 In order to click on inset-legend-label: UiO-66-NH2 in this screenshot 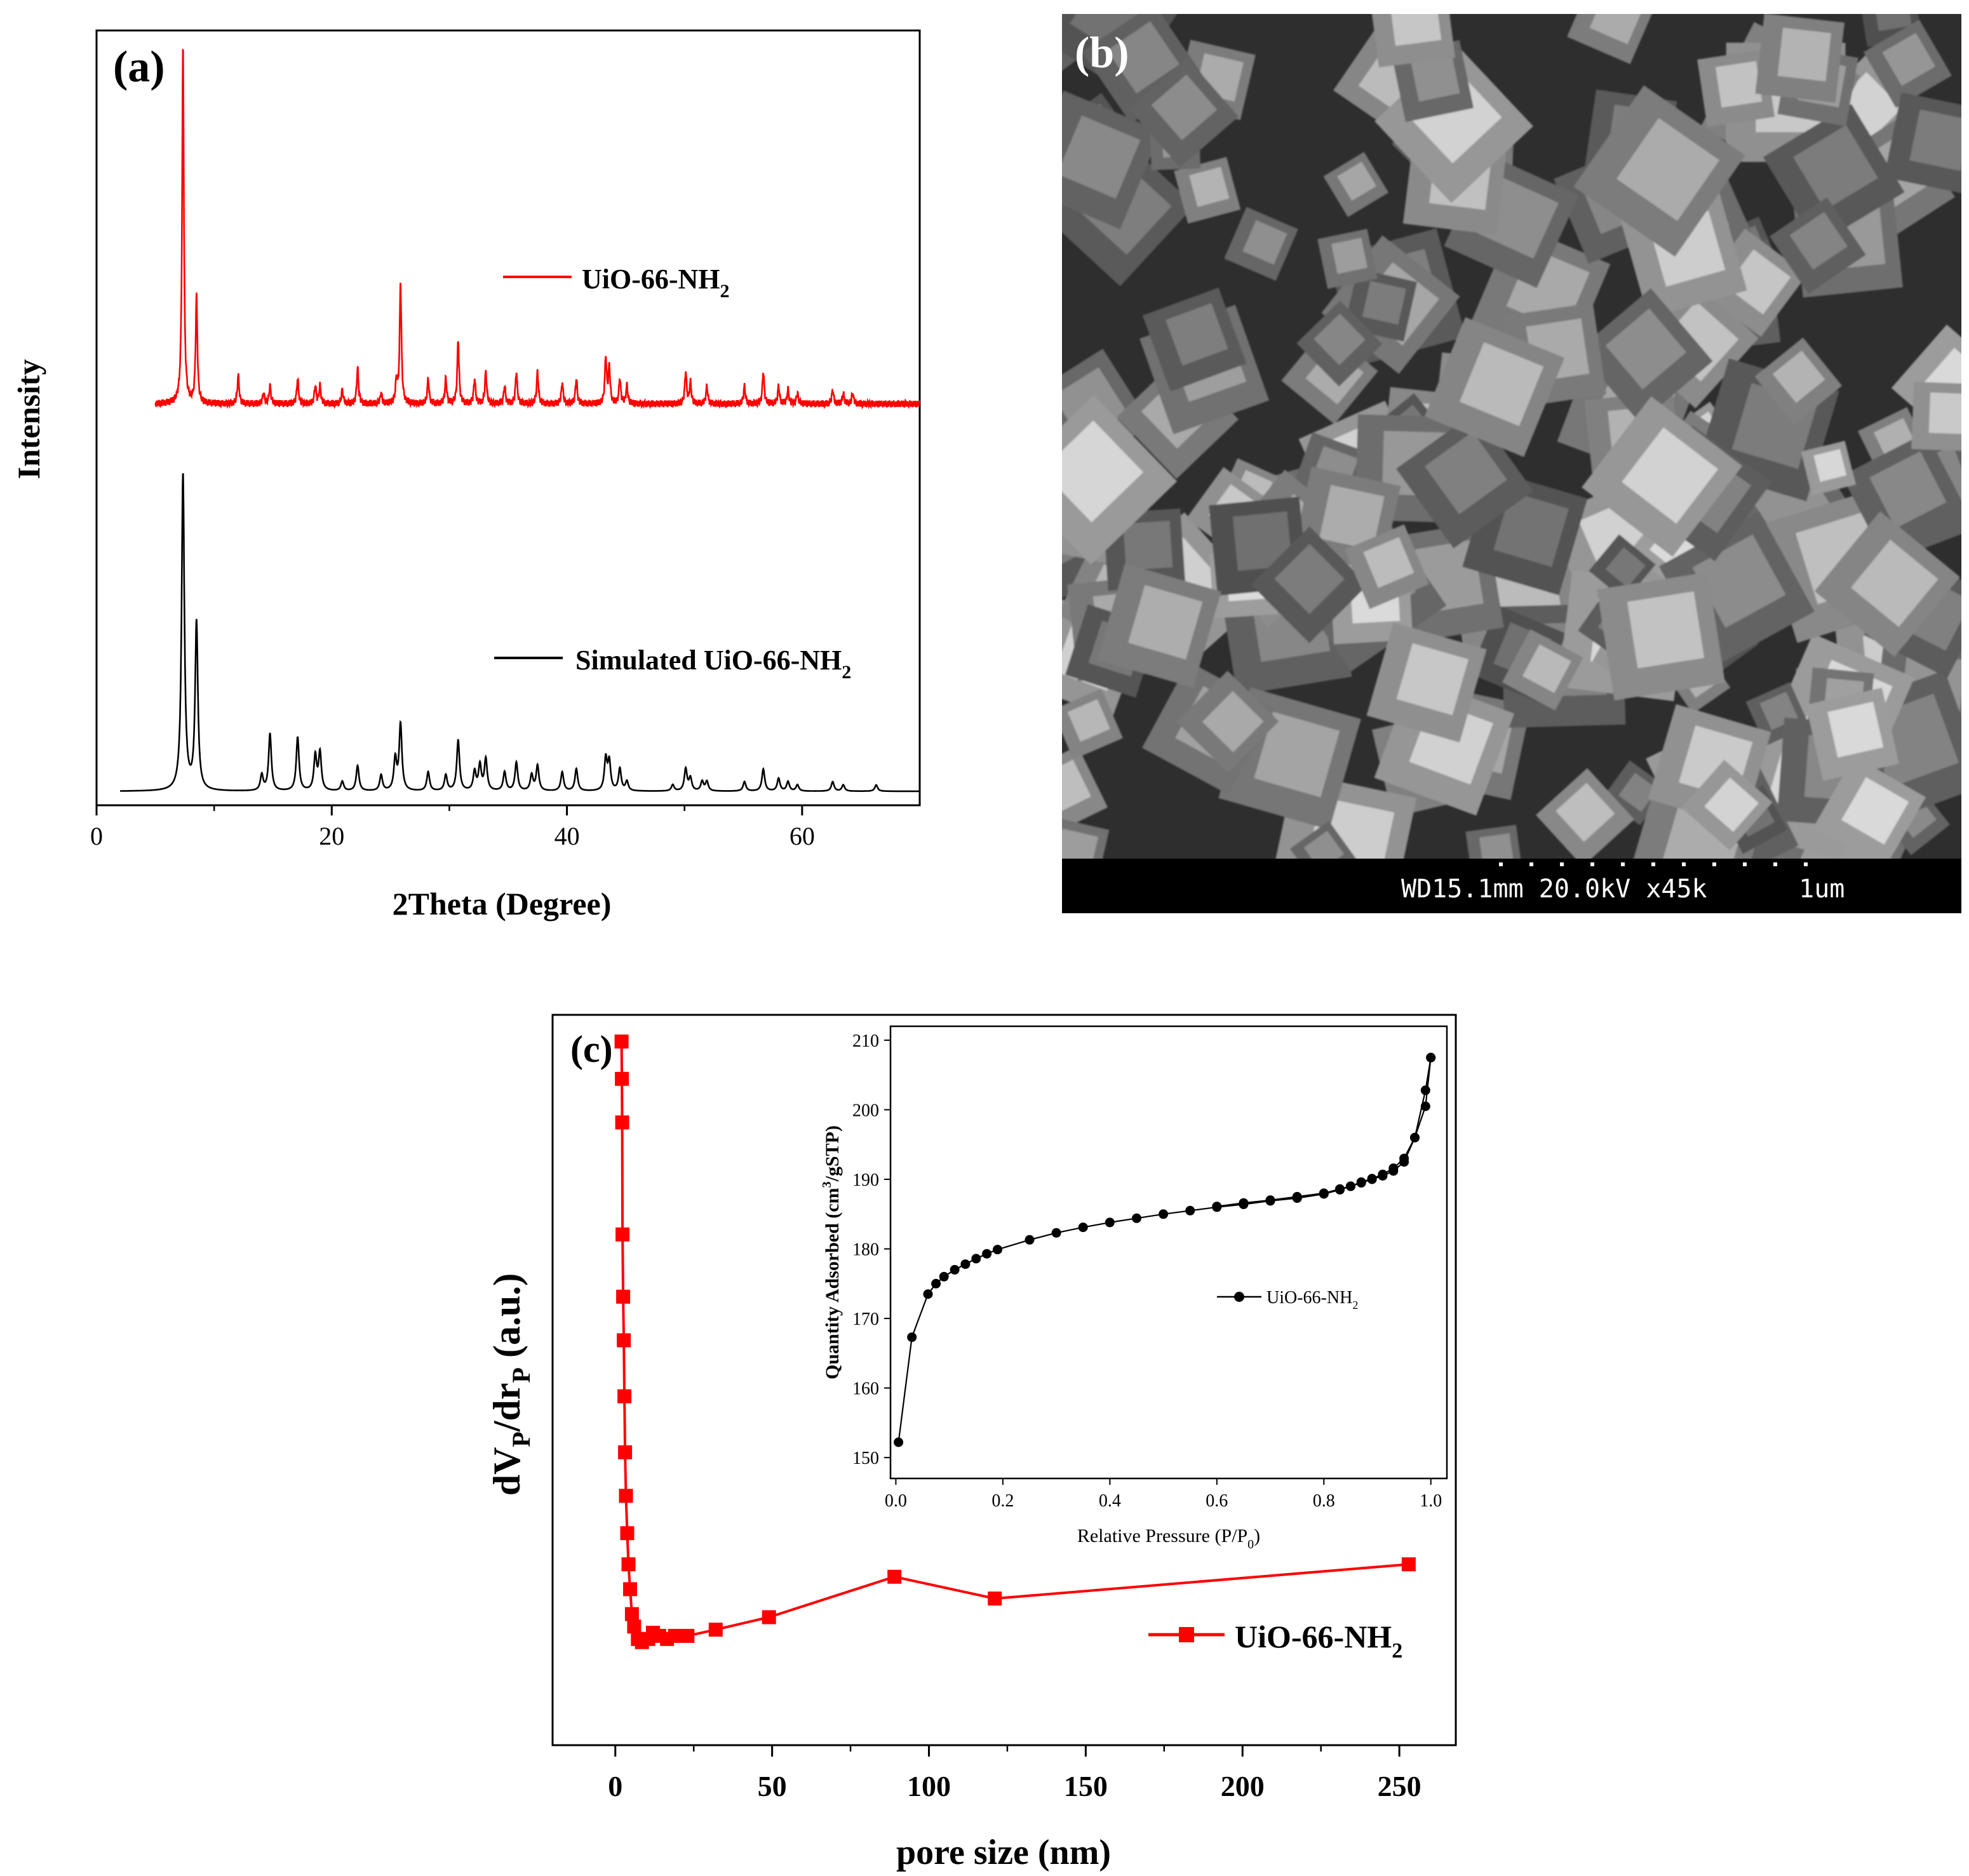, I will do `click(1312, 1299)`.